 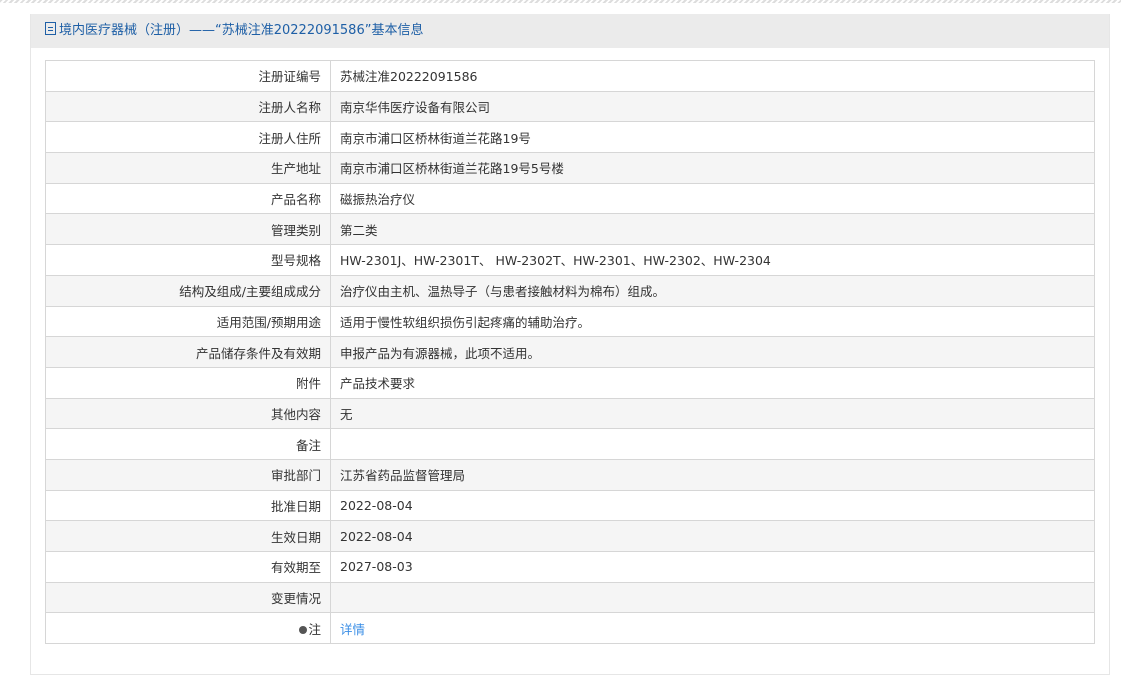 I want to click on table-row: 批准日期 2022-08-04, so click(x=570, y=505).